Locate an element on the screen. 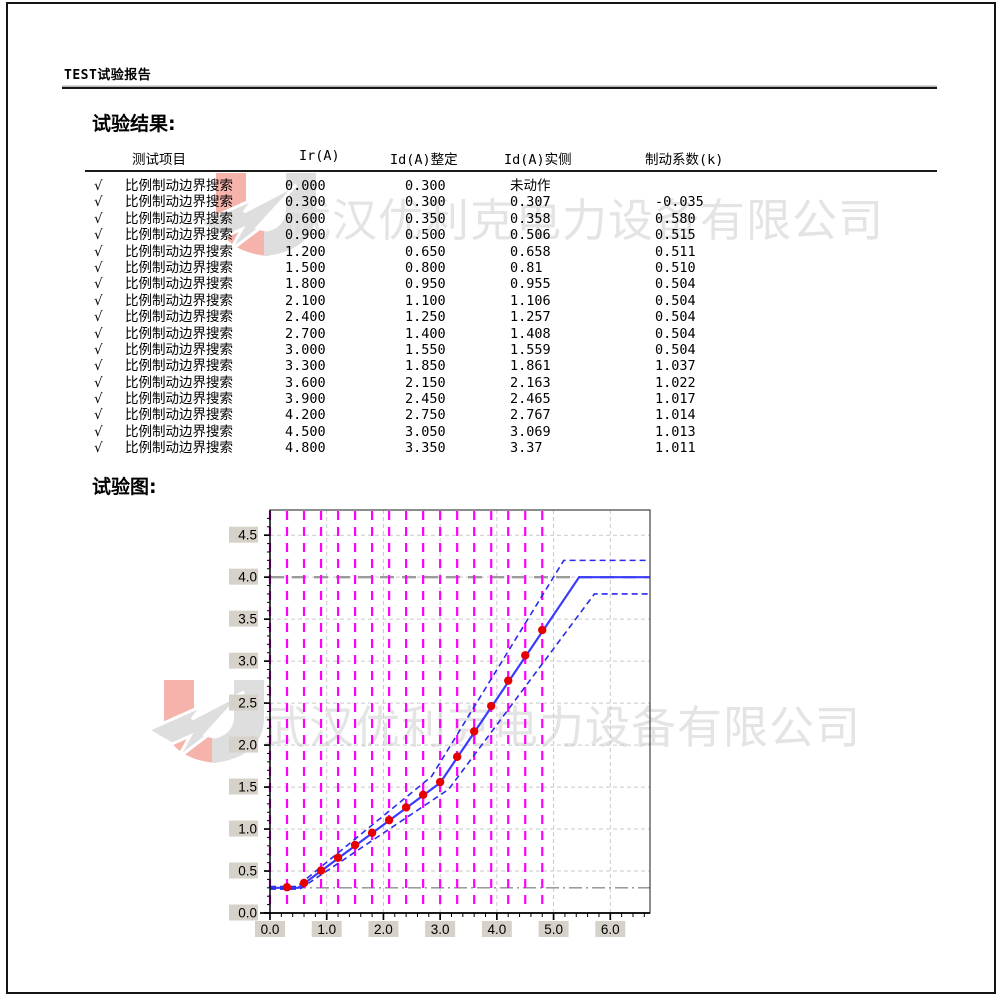 Image resolution: width=998 pixels, height=1001 pixels. cell-k: 0.515 is located at coordinates (675, 235).